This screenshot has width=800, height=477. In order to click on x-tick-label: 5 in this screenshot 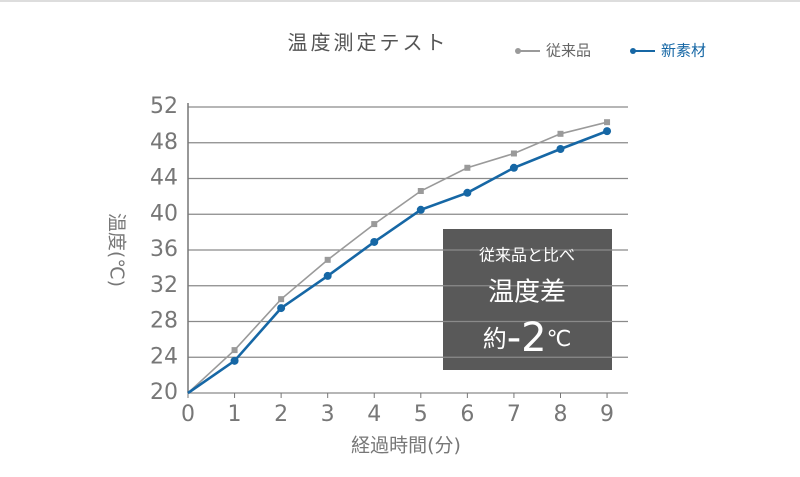, I will do `click(421, 414)`.